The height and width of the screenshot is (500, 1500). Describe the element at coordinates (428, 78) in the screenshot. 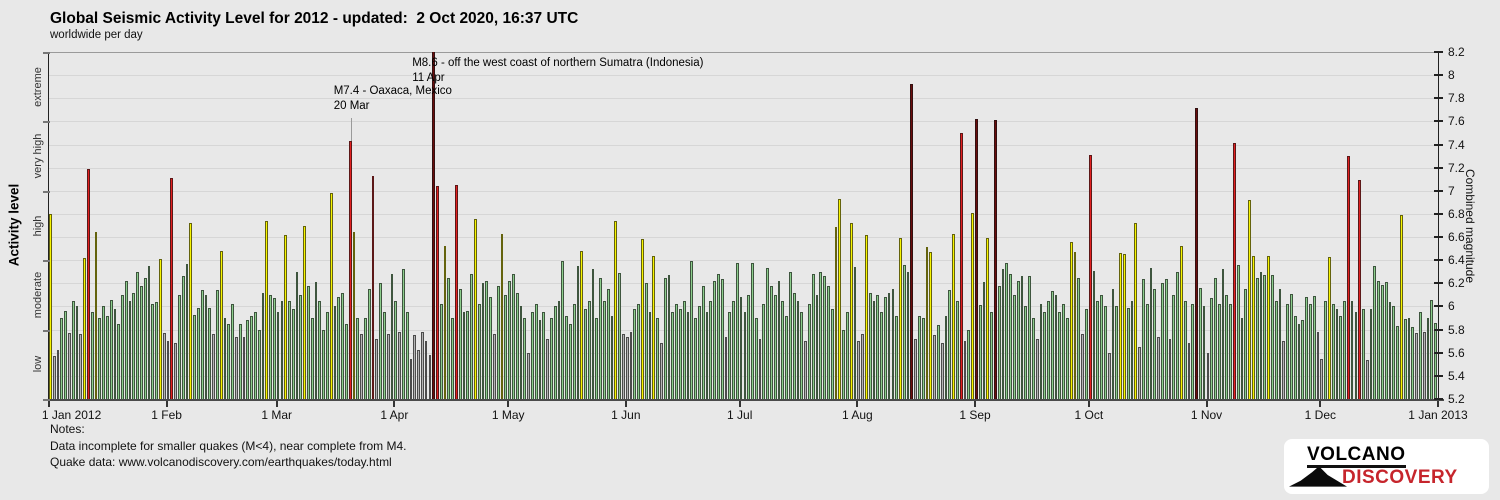

I see `annotation-line: 11 Apr` at that location.